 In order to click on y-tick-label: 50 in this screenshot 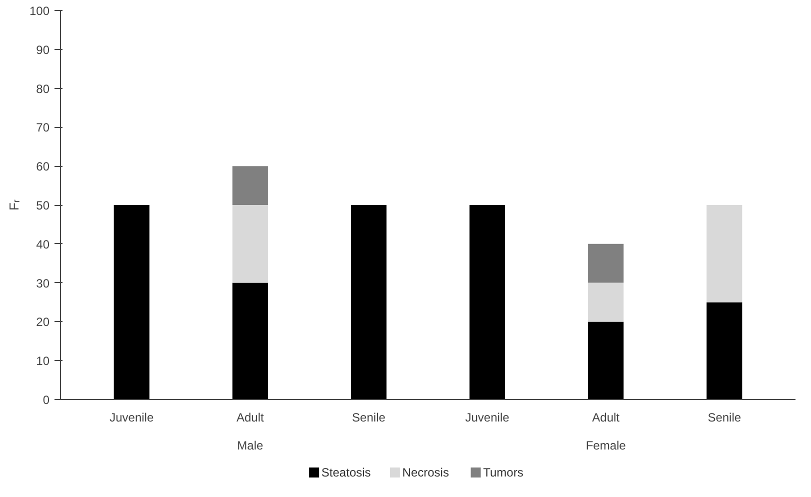, I will do `click(43, 205)`.